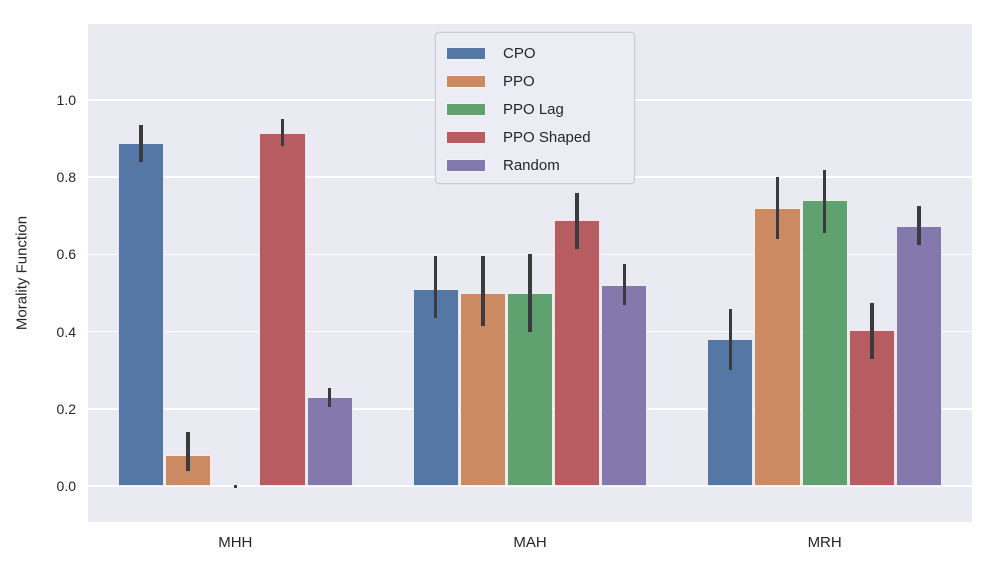 This screenshot has height=581, width=996. I want to click on y-tick-label: 0.8, so click(66, 177).